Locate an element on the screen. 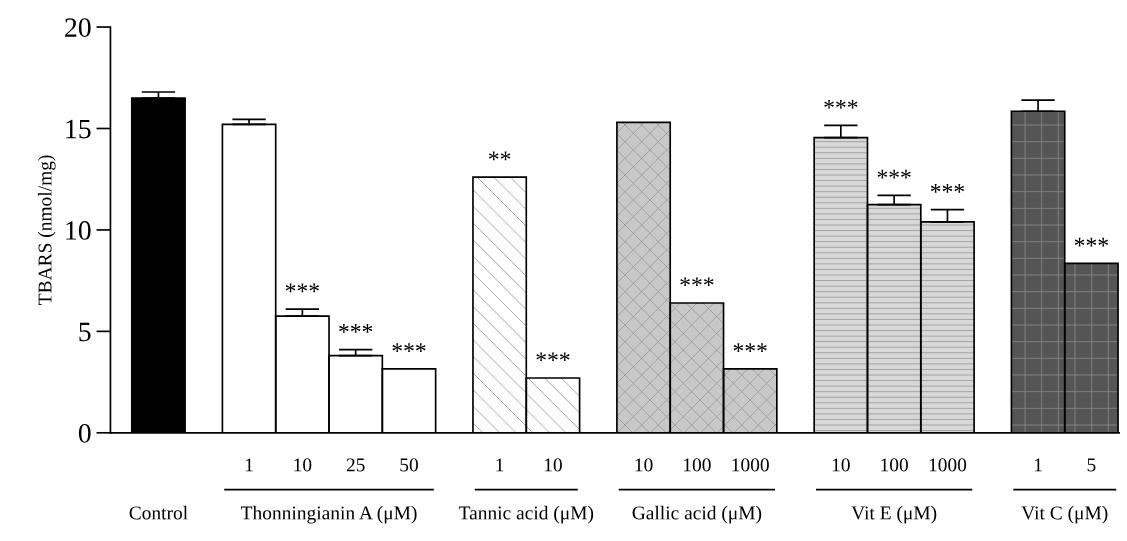  x-tick-label: 50 is located at coordinates (409, 465).